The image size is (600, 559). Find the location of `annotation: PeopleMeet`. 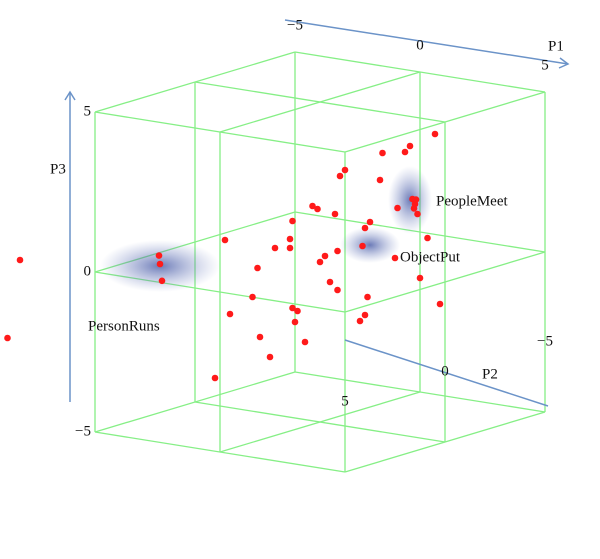

annotation: PeopleMeet is located at coordinates (472, 201).